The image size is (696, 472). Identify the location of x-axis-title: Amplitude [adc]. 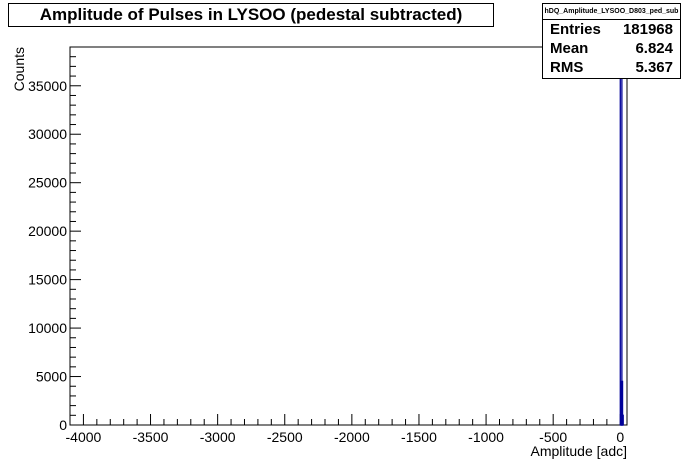
(579, 451).